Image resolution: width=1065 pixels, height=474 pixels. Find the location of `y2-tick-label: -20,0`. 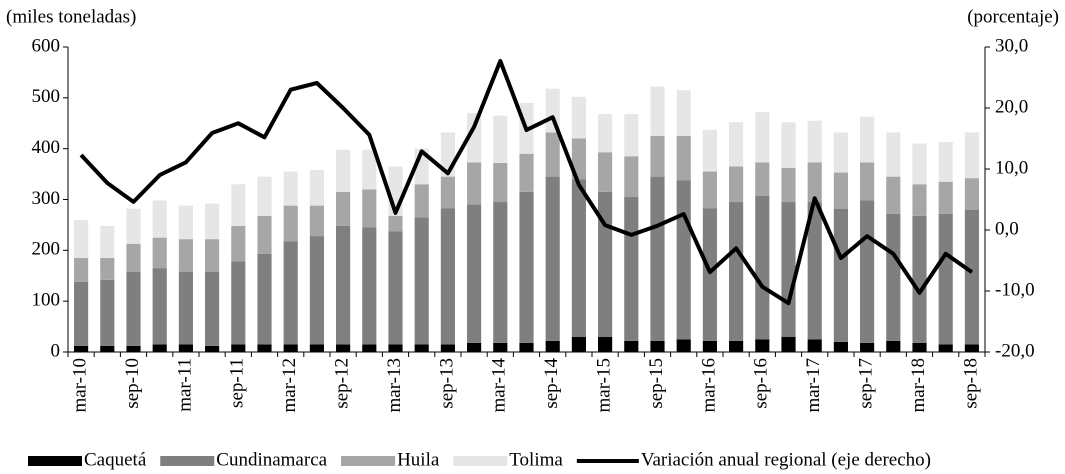

y2-tick-label: -20,0 is located at coordinates (1015, 350).